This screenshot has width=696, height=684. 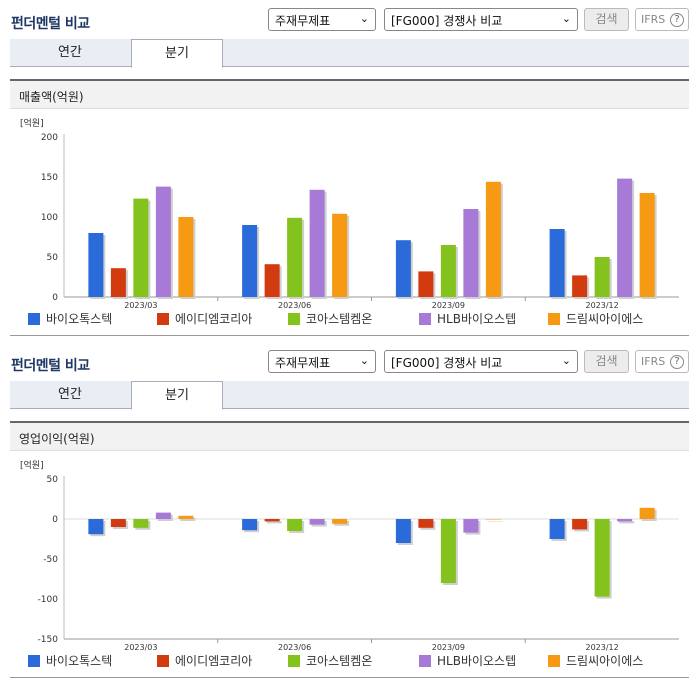 What do you see at coordinates (51, 97) in the screenshot?
I see `section-title: 매출액(억원)` at bounding box center [51, 97].